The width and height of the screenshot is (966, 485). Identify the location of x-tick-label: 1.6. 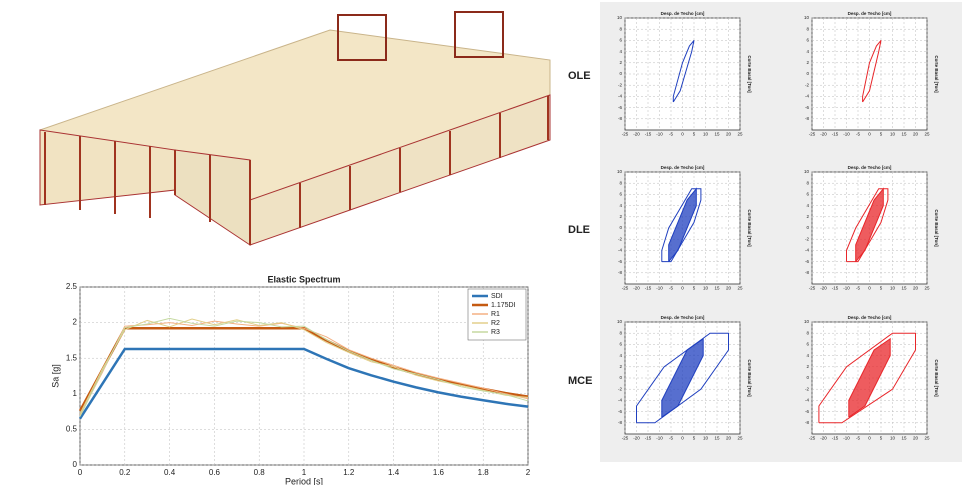
(439, 472).